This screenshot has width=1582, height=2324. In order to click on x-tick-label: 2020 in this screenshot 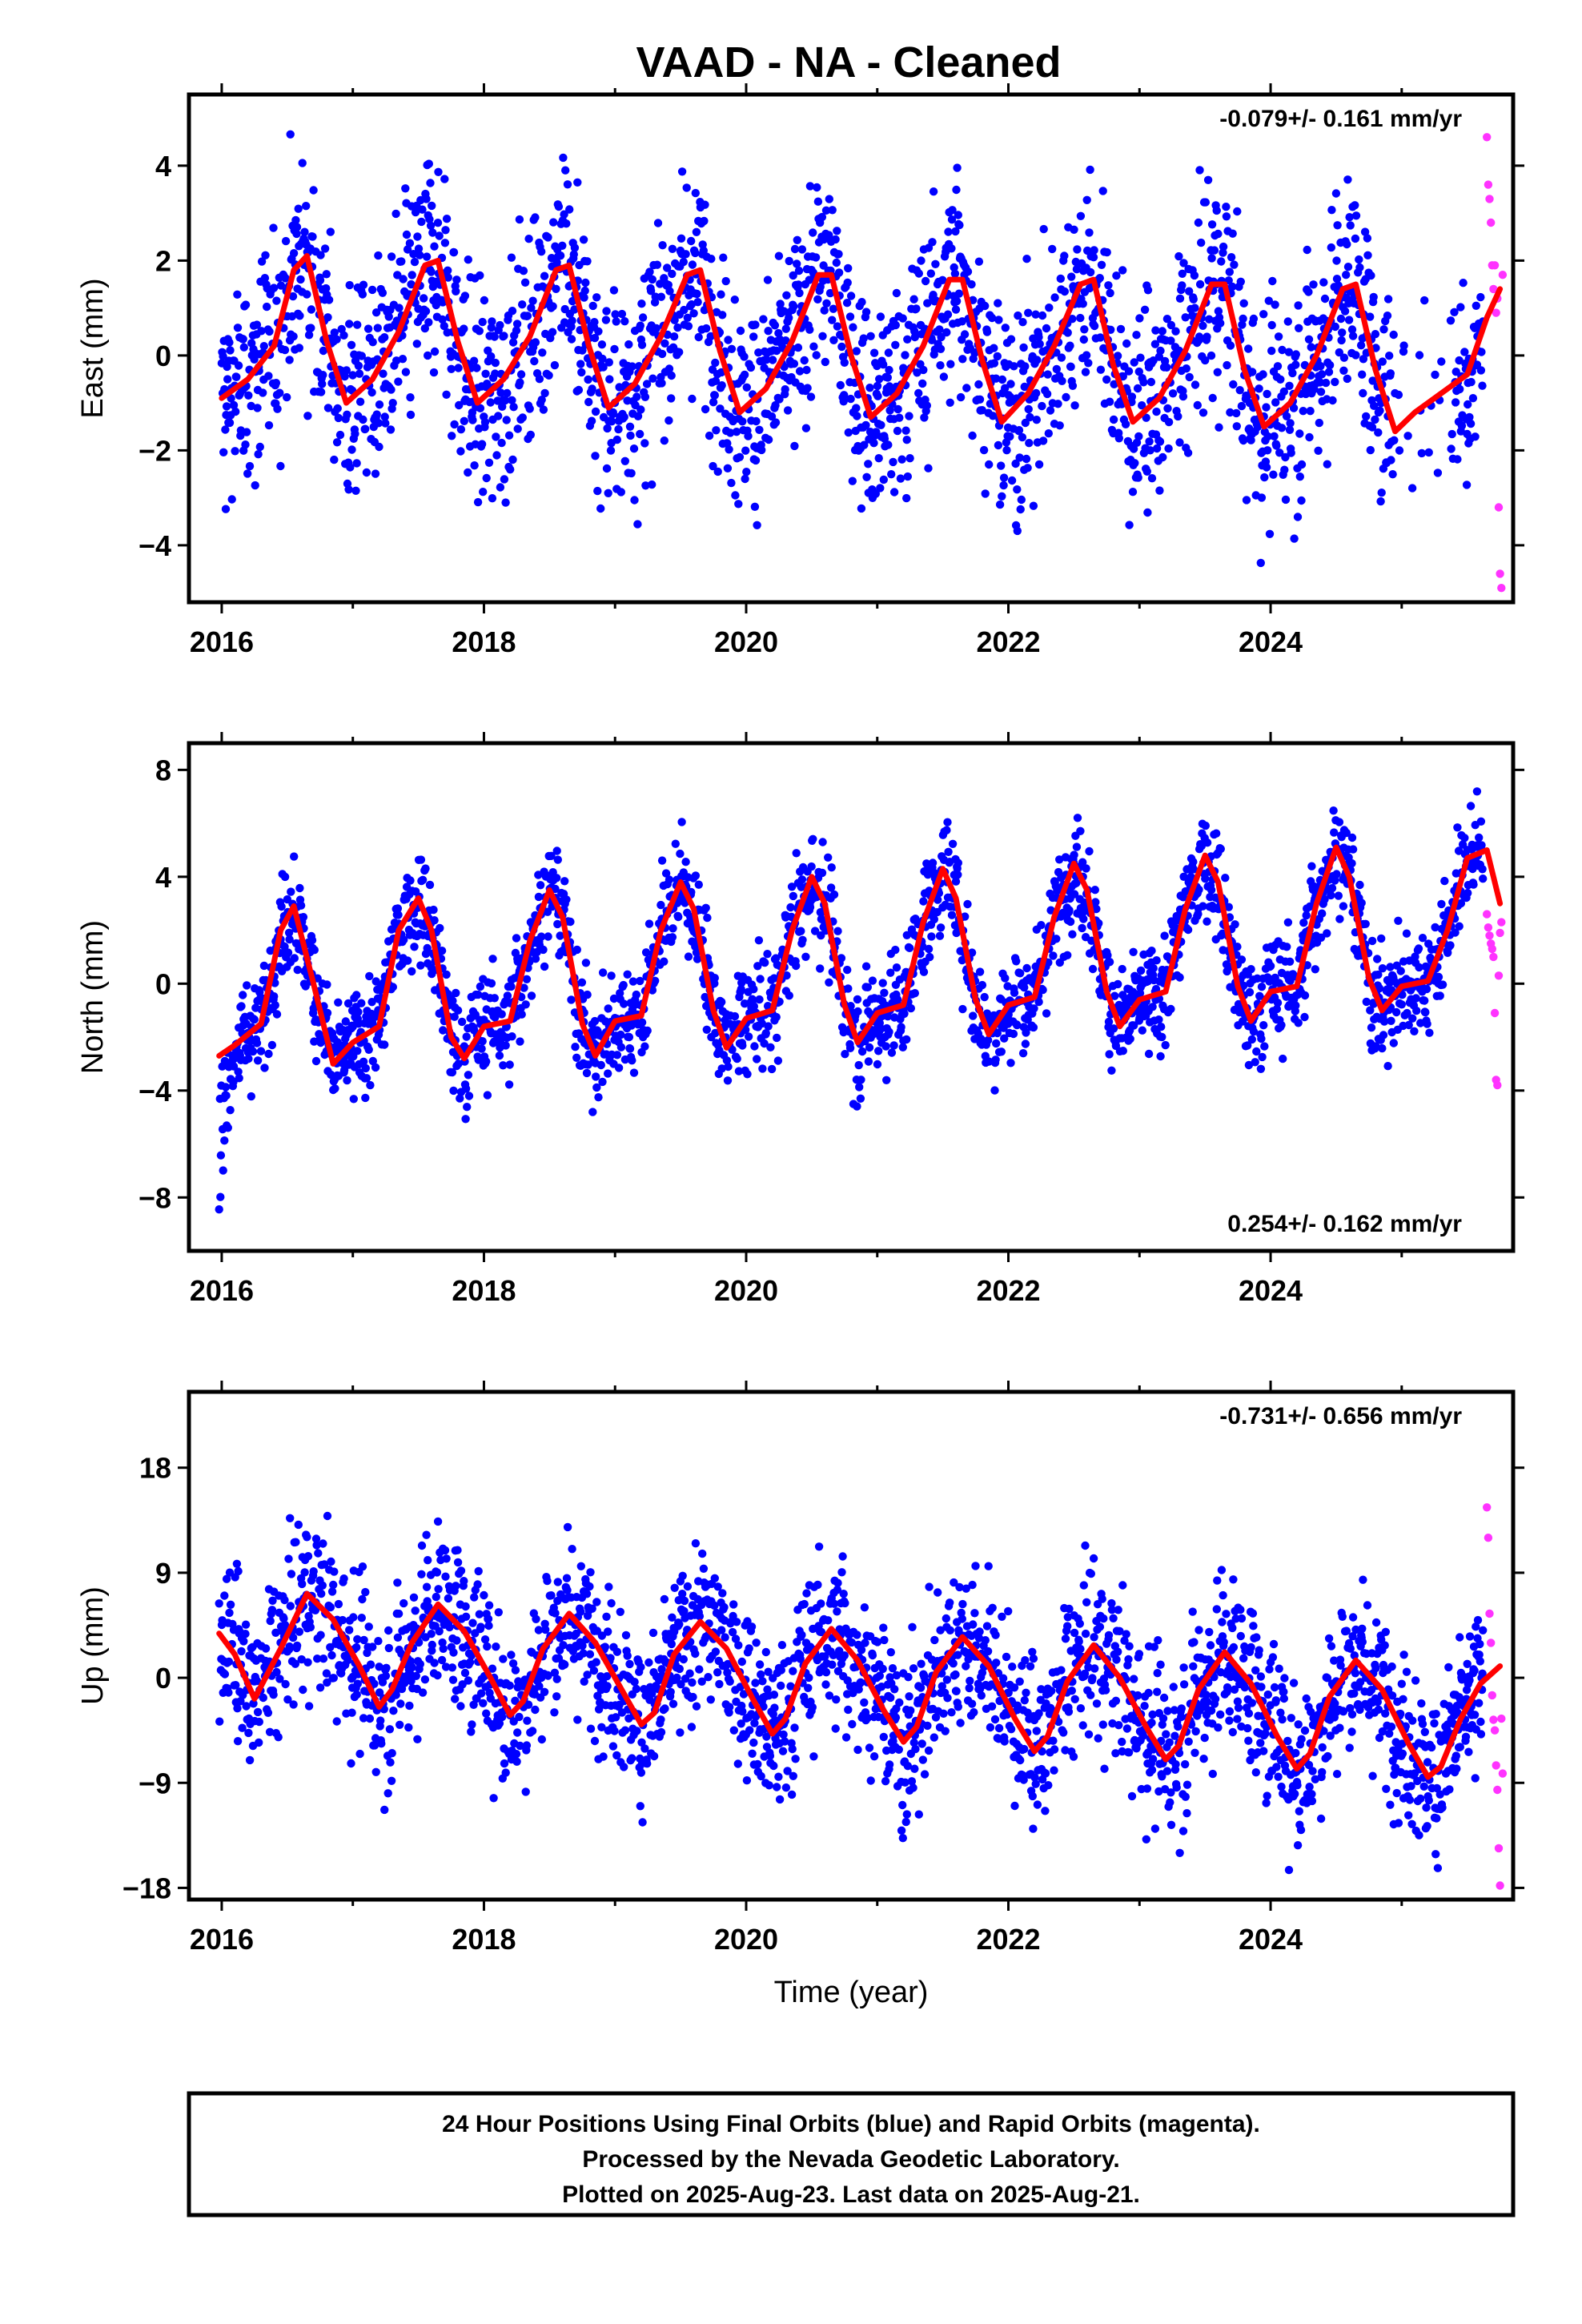, I will do `click(746, 1290)`.